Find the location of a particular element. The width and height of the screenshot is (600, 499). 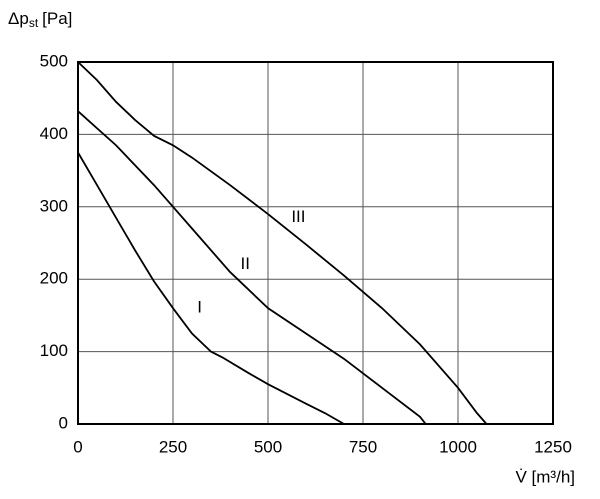

x-axis-label: V̇ [m³/h] is located at coordinates (545, 476).